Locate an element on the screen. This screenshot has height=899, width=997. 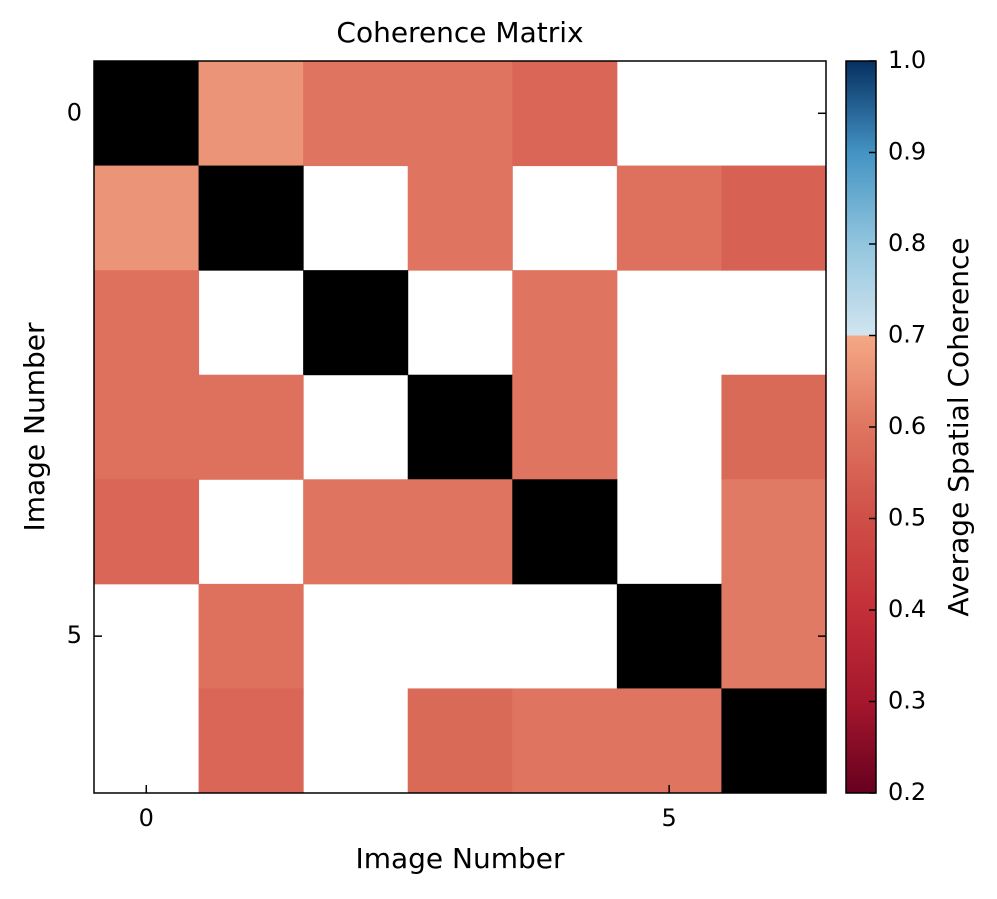
x-tick-label: 5 is located at coordinates (669, 818).